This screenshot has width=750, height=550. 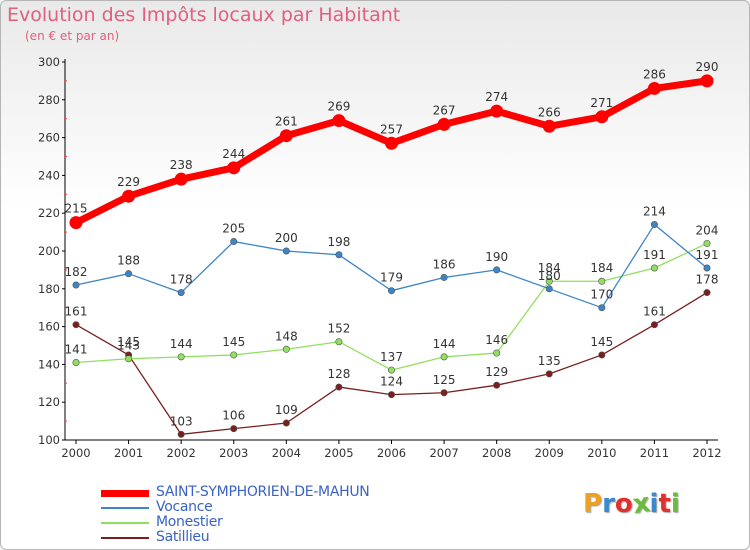 I want to click on data-label: 198, so click(x=338, y=242).